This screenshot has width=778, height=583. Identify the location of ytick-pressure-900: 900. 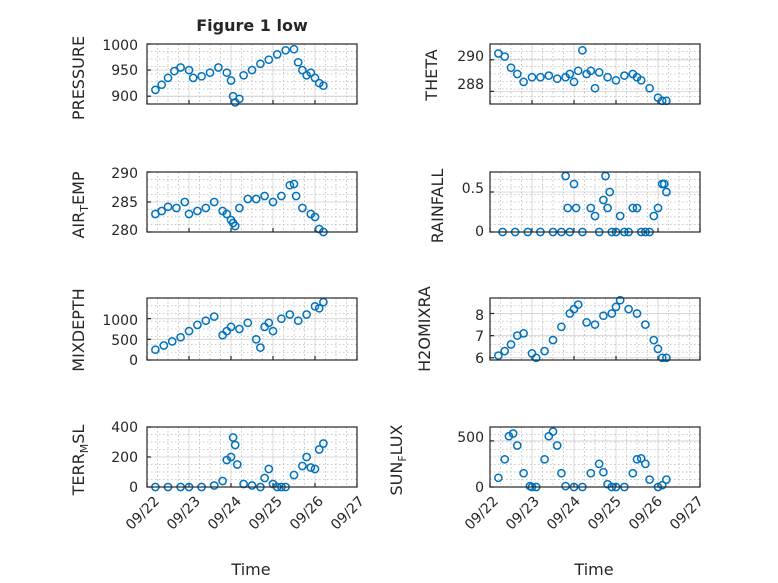
(124, 97).